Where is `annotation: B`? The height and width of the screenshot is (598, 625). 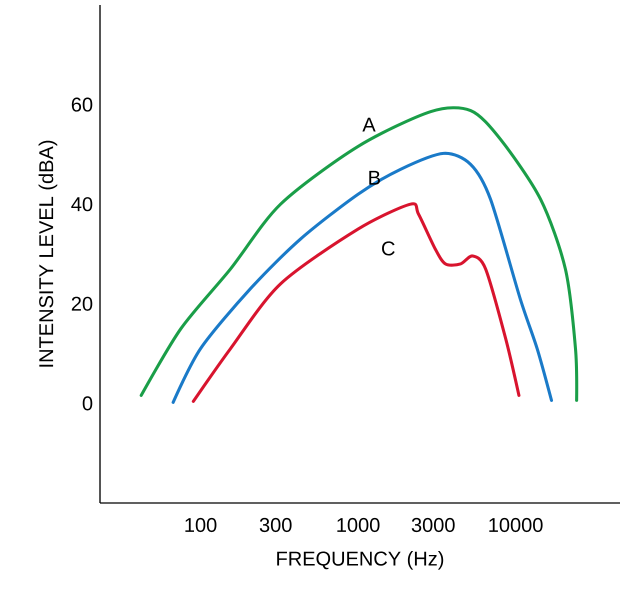
annotation: B is located at coordinates (374, 177).